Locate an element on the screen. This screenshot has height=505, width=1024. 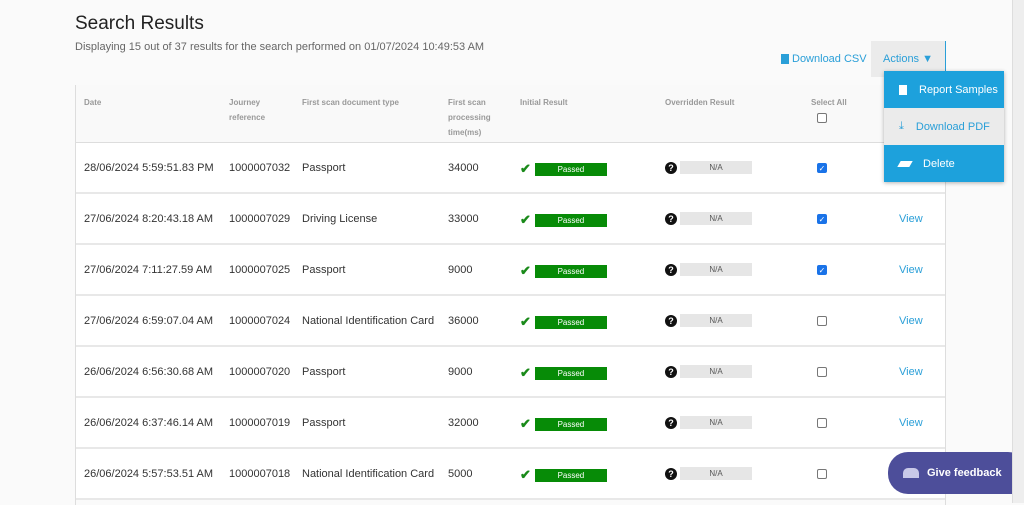
menu-label: Report Samples is located at coordinates (958, 89).